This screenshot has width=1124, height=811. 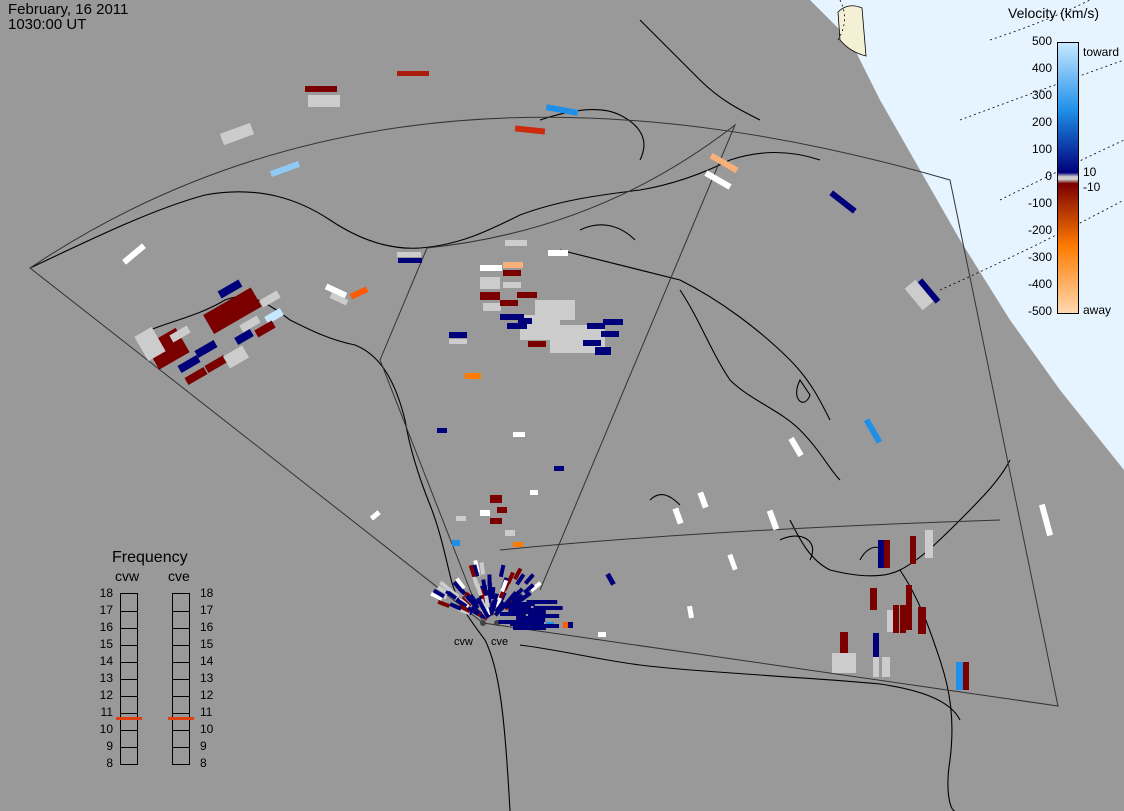 I want to click on radar-label-cve: cve, so click(x=500, y=642).